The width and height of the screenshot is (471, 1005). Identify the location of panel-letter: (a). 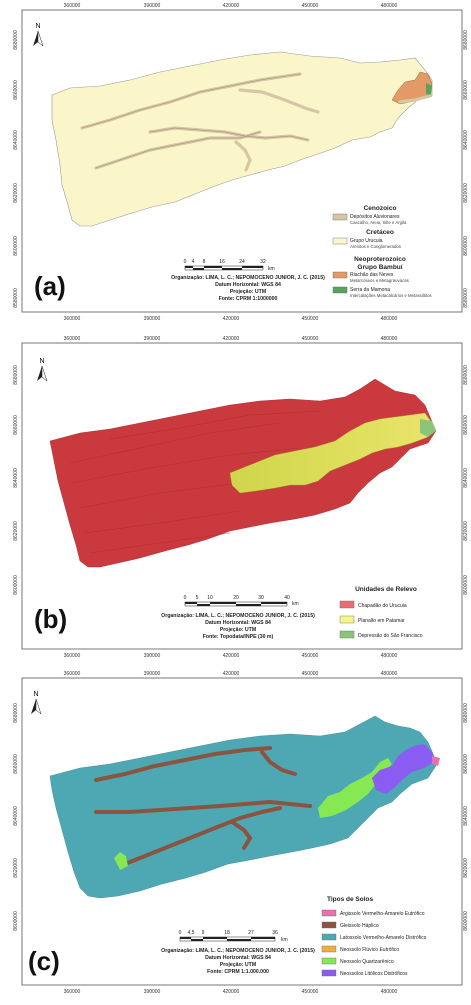
(50, 286).